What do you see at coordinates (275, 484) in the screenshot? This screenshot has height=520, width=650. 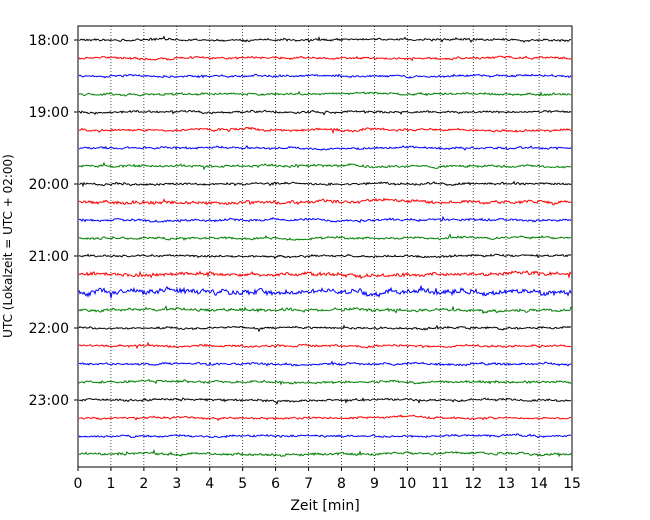 I see `x-tick-label: 6` at bounding box center [275, 484].